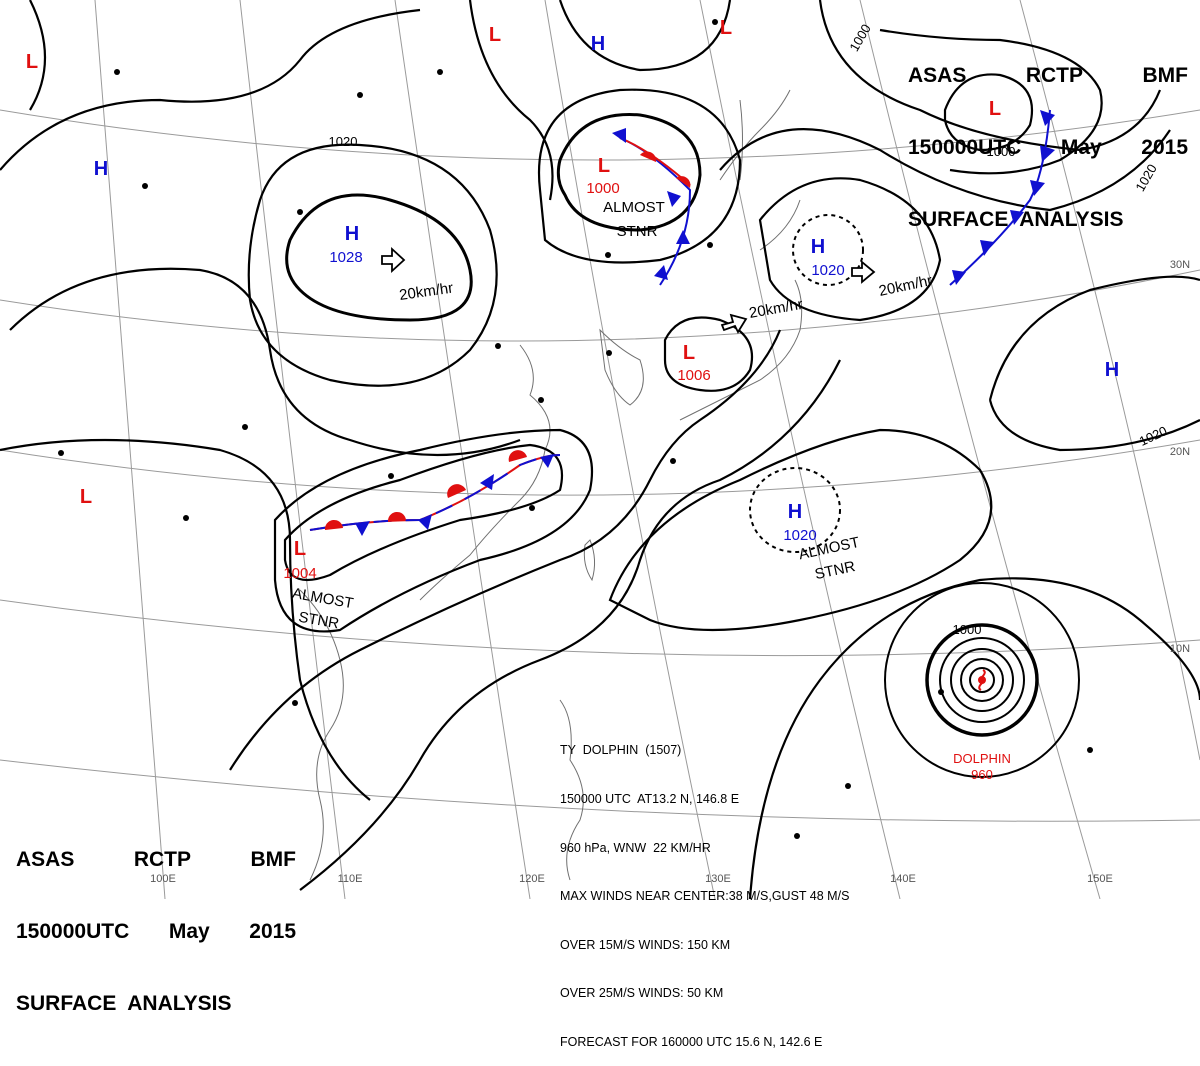 Image resolution: width=1200 pixels, height=1066 pixels. I want to click on meridian-160e, so click(1109, 380).